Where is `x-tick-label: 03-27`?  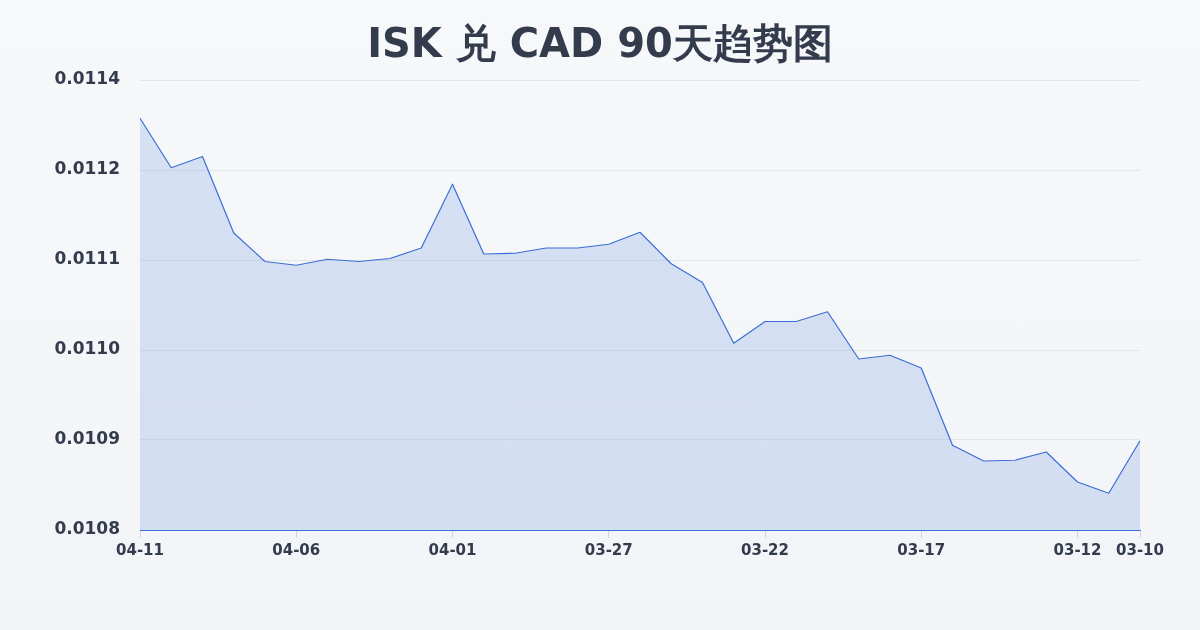 x-tick-label: 03-27 is located at coordinates (608, 549).